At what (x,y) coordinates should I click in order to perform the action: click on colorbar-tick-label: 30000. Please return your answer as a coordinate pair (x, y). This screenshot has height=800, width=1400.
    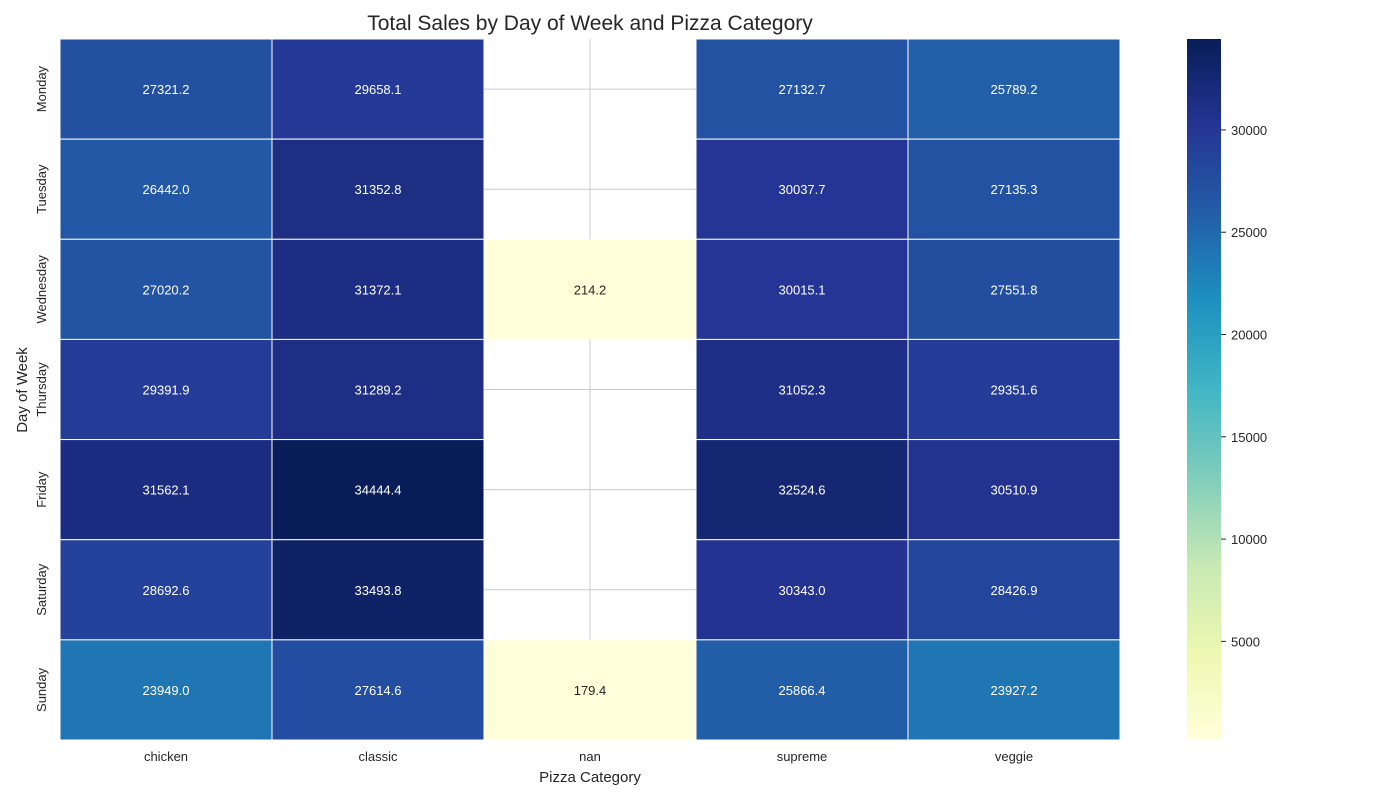
    Looking at the image, I should click on (1249, 130).